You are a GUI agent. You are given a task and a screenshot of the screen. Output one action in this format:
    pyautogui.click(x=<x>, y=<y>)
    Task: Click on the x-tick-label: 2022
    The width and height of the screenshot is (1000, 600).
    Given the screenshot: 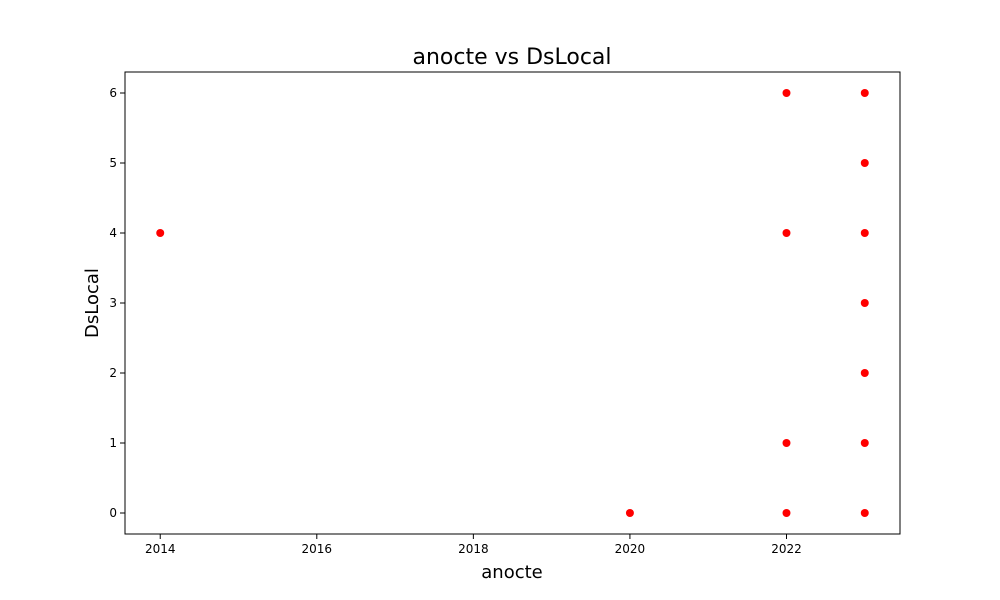 What is the action you would take?
    pyautogui.click(x=786, y=549)
    